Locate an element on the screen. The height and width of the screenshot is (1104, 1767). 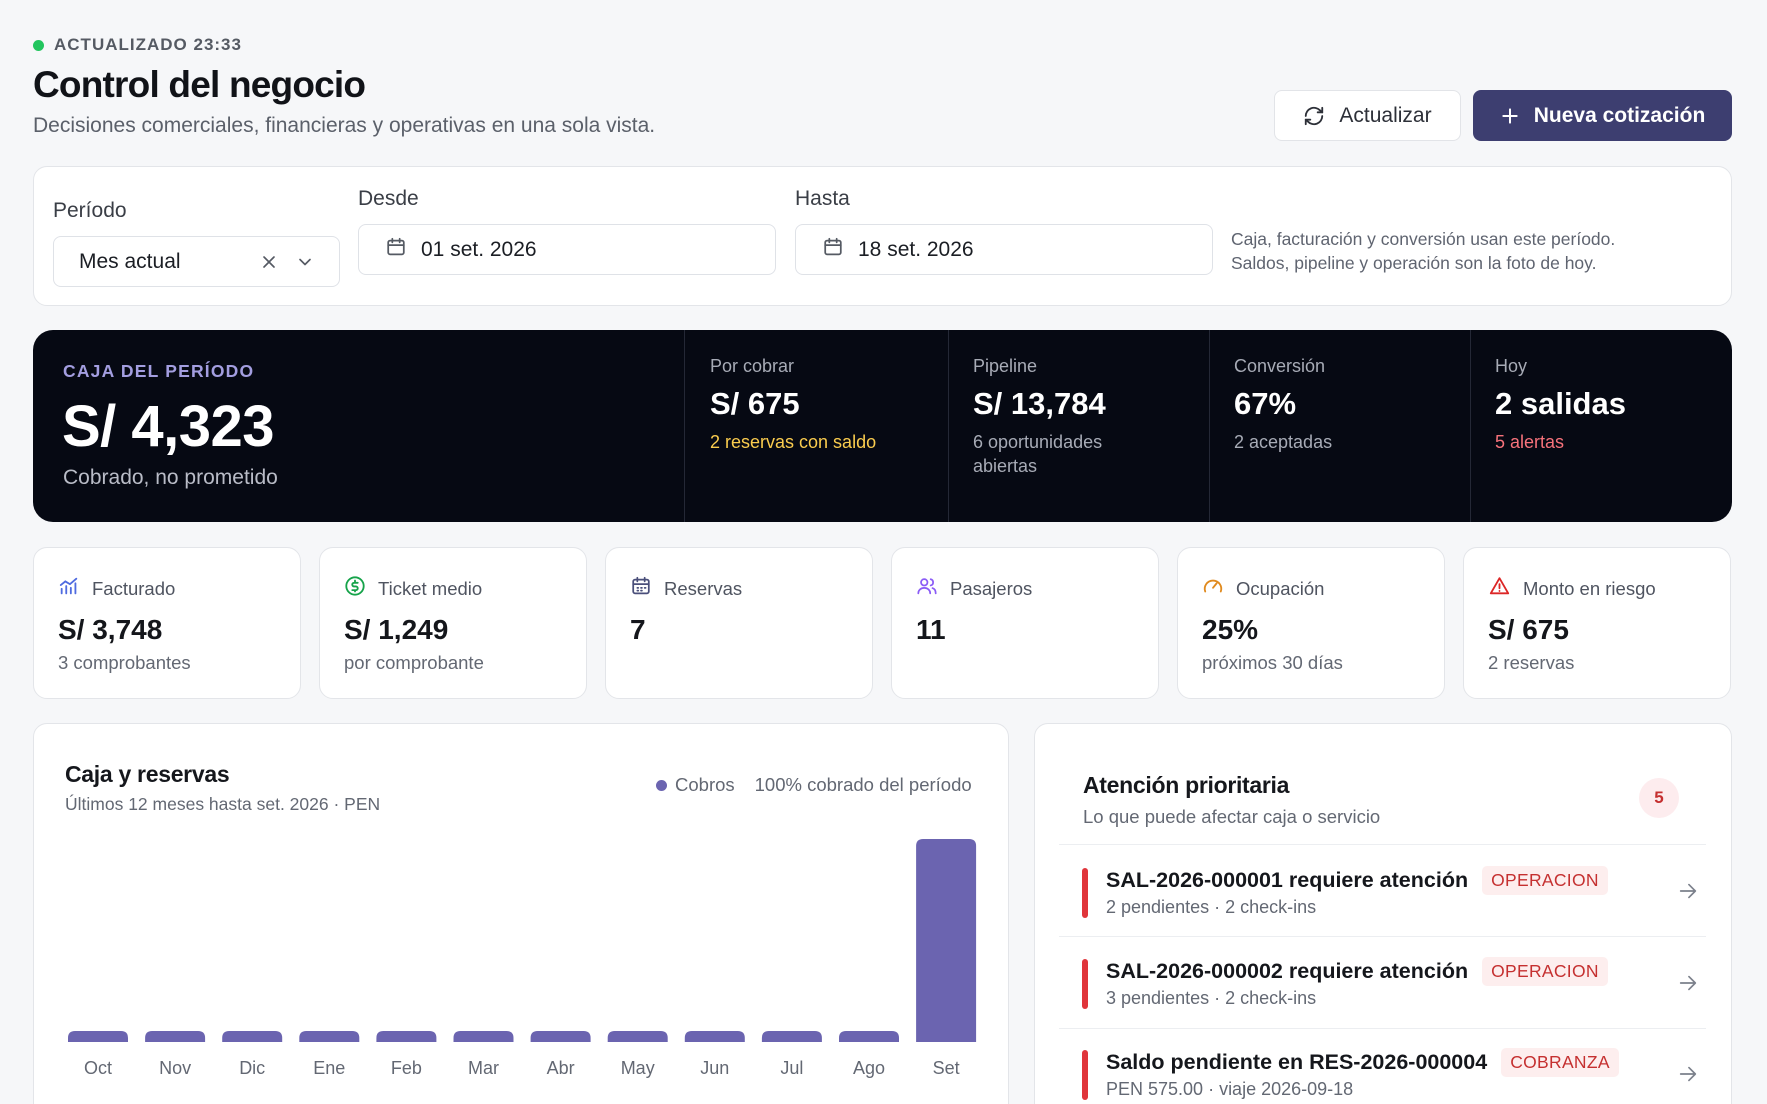
legend-swatch is located at coordinates (661, 785).